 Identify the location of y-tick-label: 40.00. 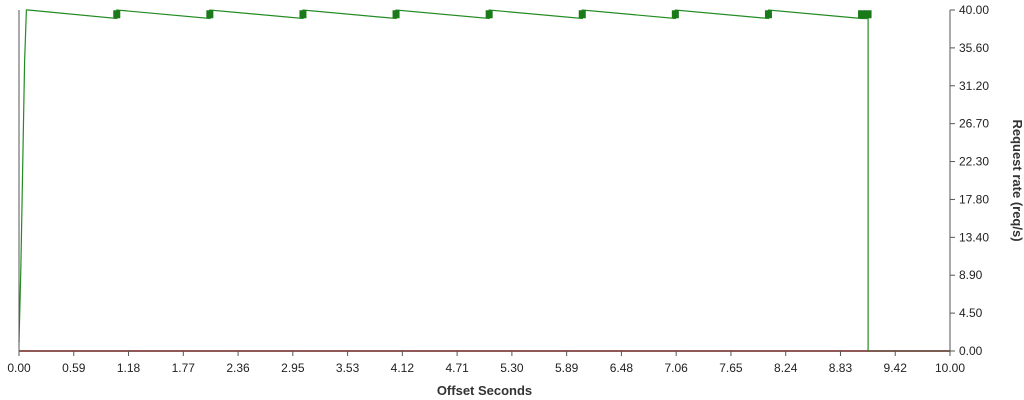
(974, 10).